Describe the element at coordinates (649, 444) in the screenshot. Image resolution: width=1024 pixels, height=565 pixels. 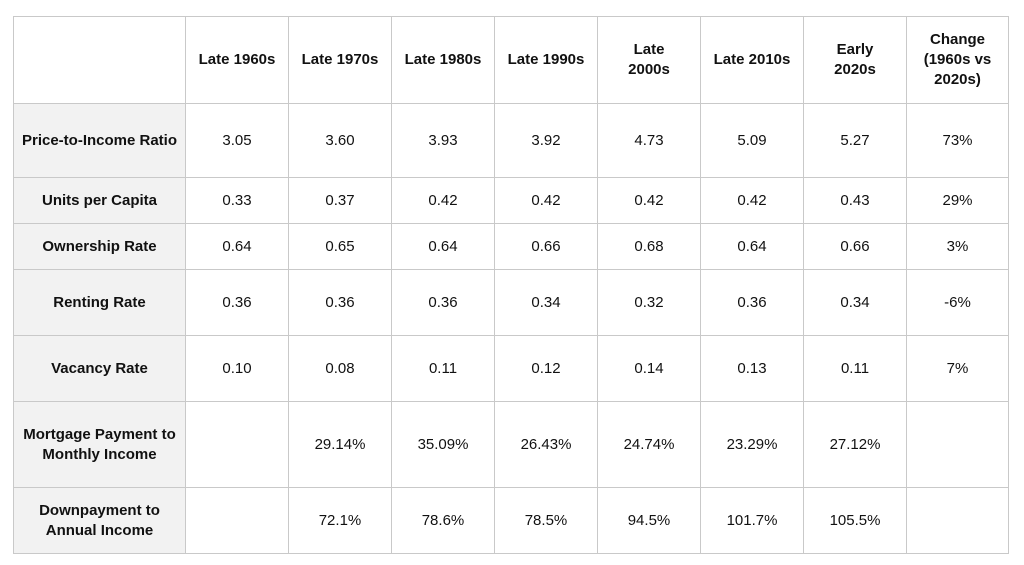
I see `table-cell: 24.74%` at that location.